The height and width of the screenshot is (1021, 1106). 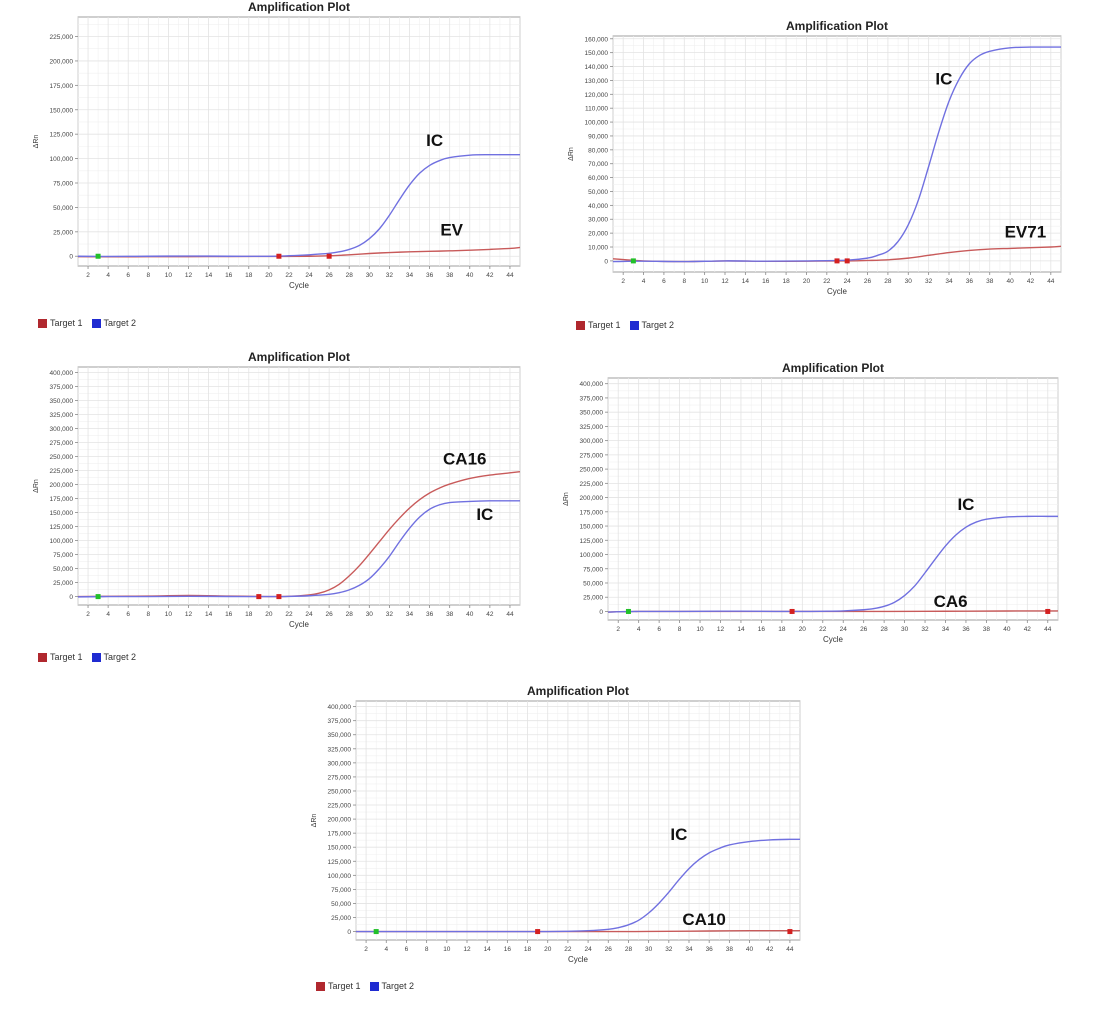 What do you see at coordinates (807, 281) in the screenshot?
I see `chart-2-xtick-label: 20` at bounding box center [807, 281].